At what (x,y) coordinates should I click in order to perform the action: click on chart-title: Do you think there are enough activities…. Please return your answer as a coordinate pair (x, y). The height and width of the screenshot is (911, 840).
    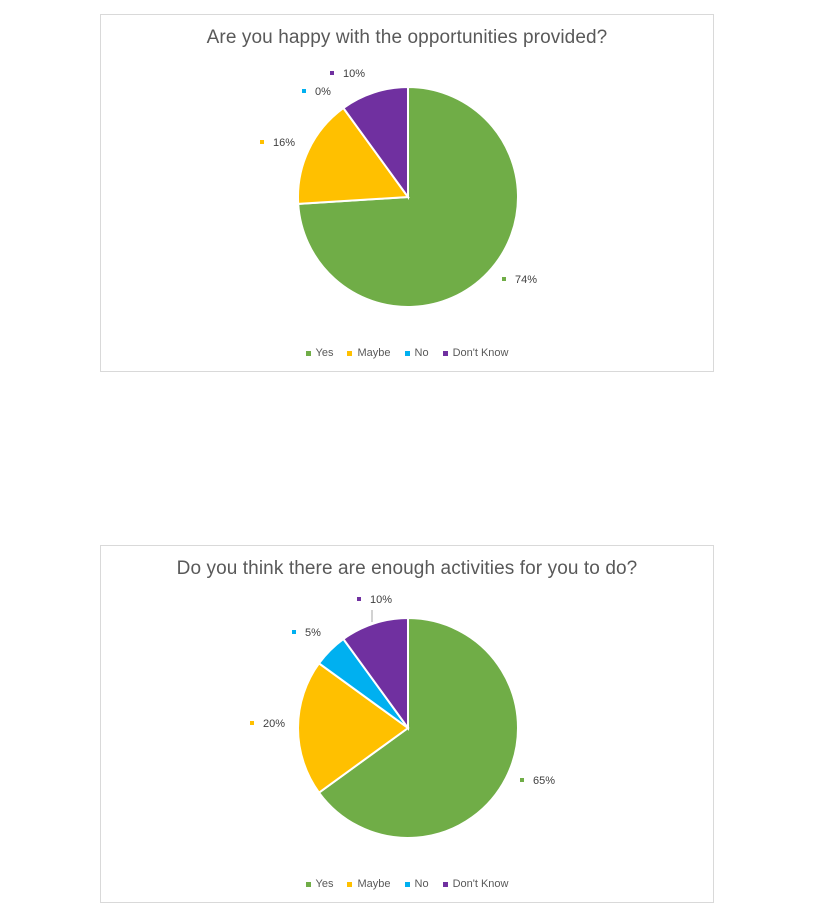
    Looking at the image, I should click on (407, 568).